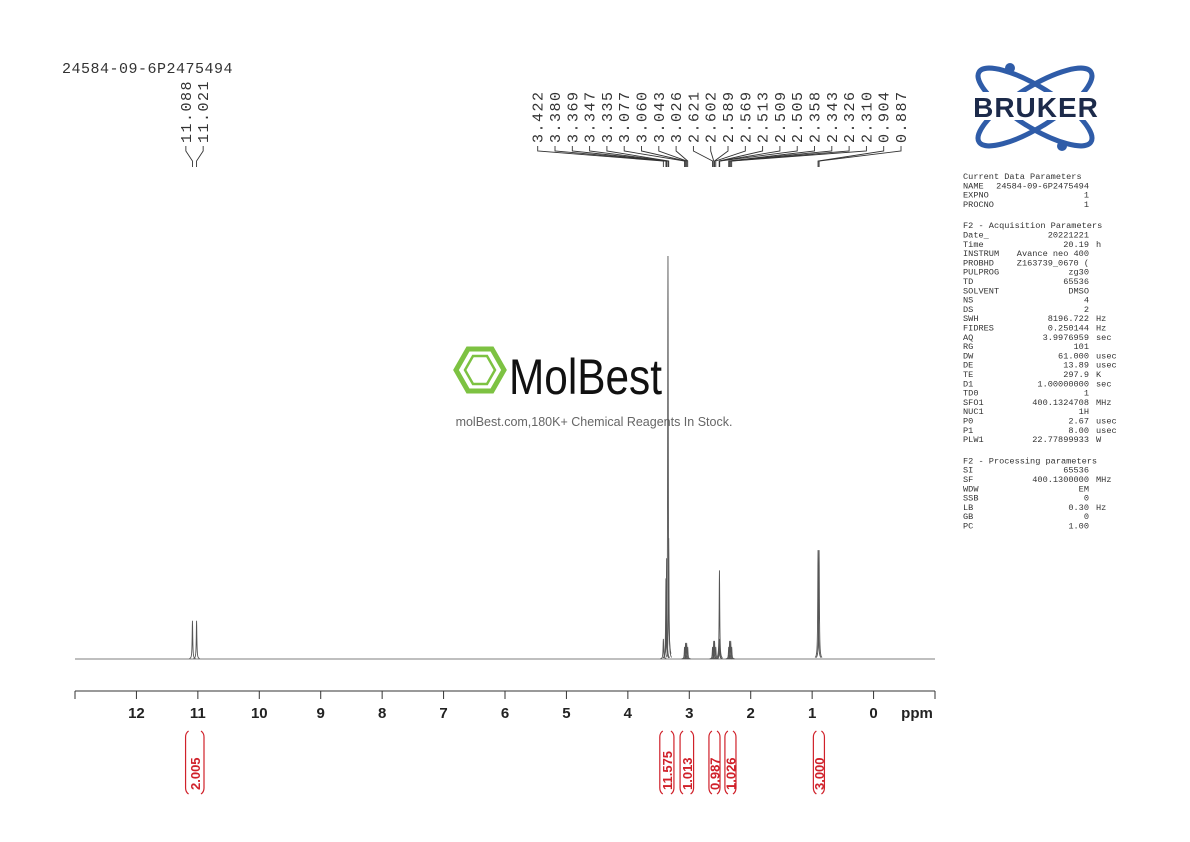  I want to click on param-unit: W, so click(1099, 440).